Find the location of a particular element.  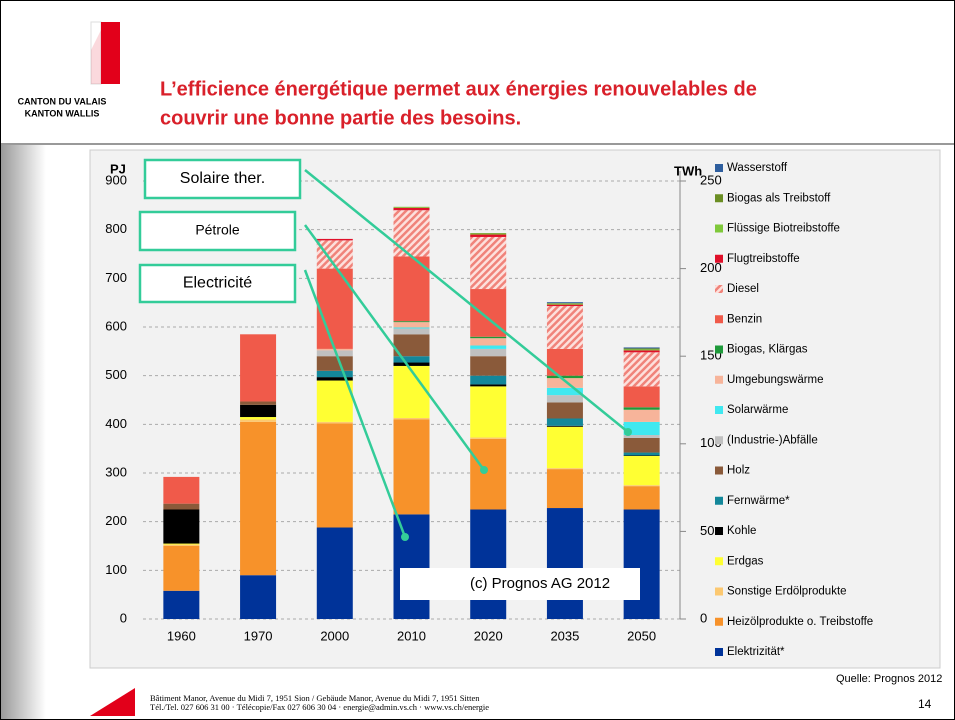

page-number: 14 is located at coordinates (925, 704).